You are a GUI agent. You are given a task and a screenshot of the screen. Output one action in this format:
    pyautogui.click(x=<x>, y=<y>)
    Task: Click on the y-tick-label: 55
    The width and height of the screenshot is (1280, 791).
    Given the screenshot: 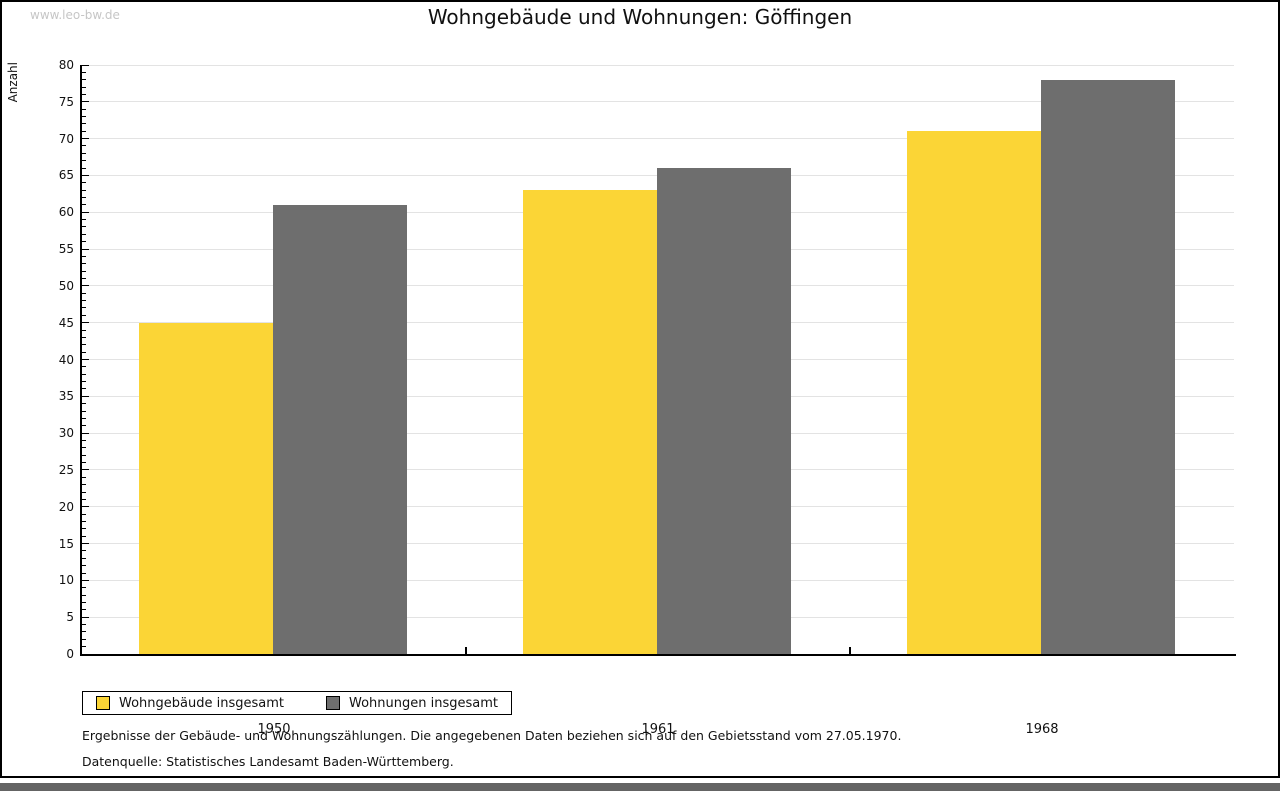 What is the action you would take?
    pyautogui.click(x=66, y=249)
    